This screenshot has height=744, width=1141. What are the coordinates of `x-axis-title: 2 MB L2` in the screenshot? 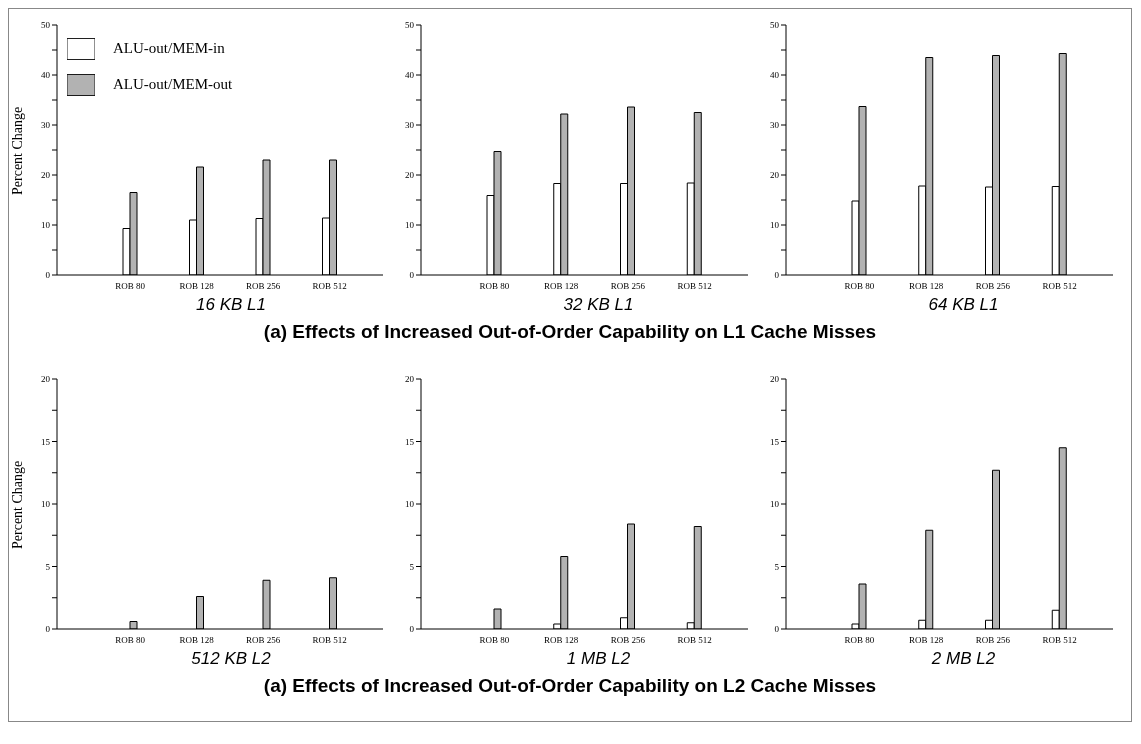 It's located at (963, 659).